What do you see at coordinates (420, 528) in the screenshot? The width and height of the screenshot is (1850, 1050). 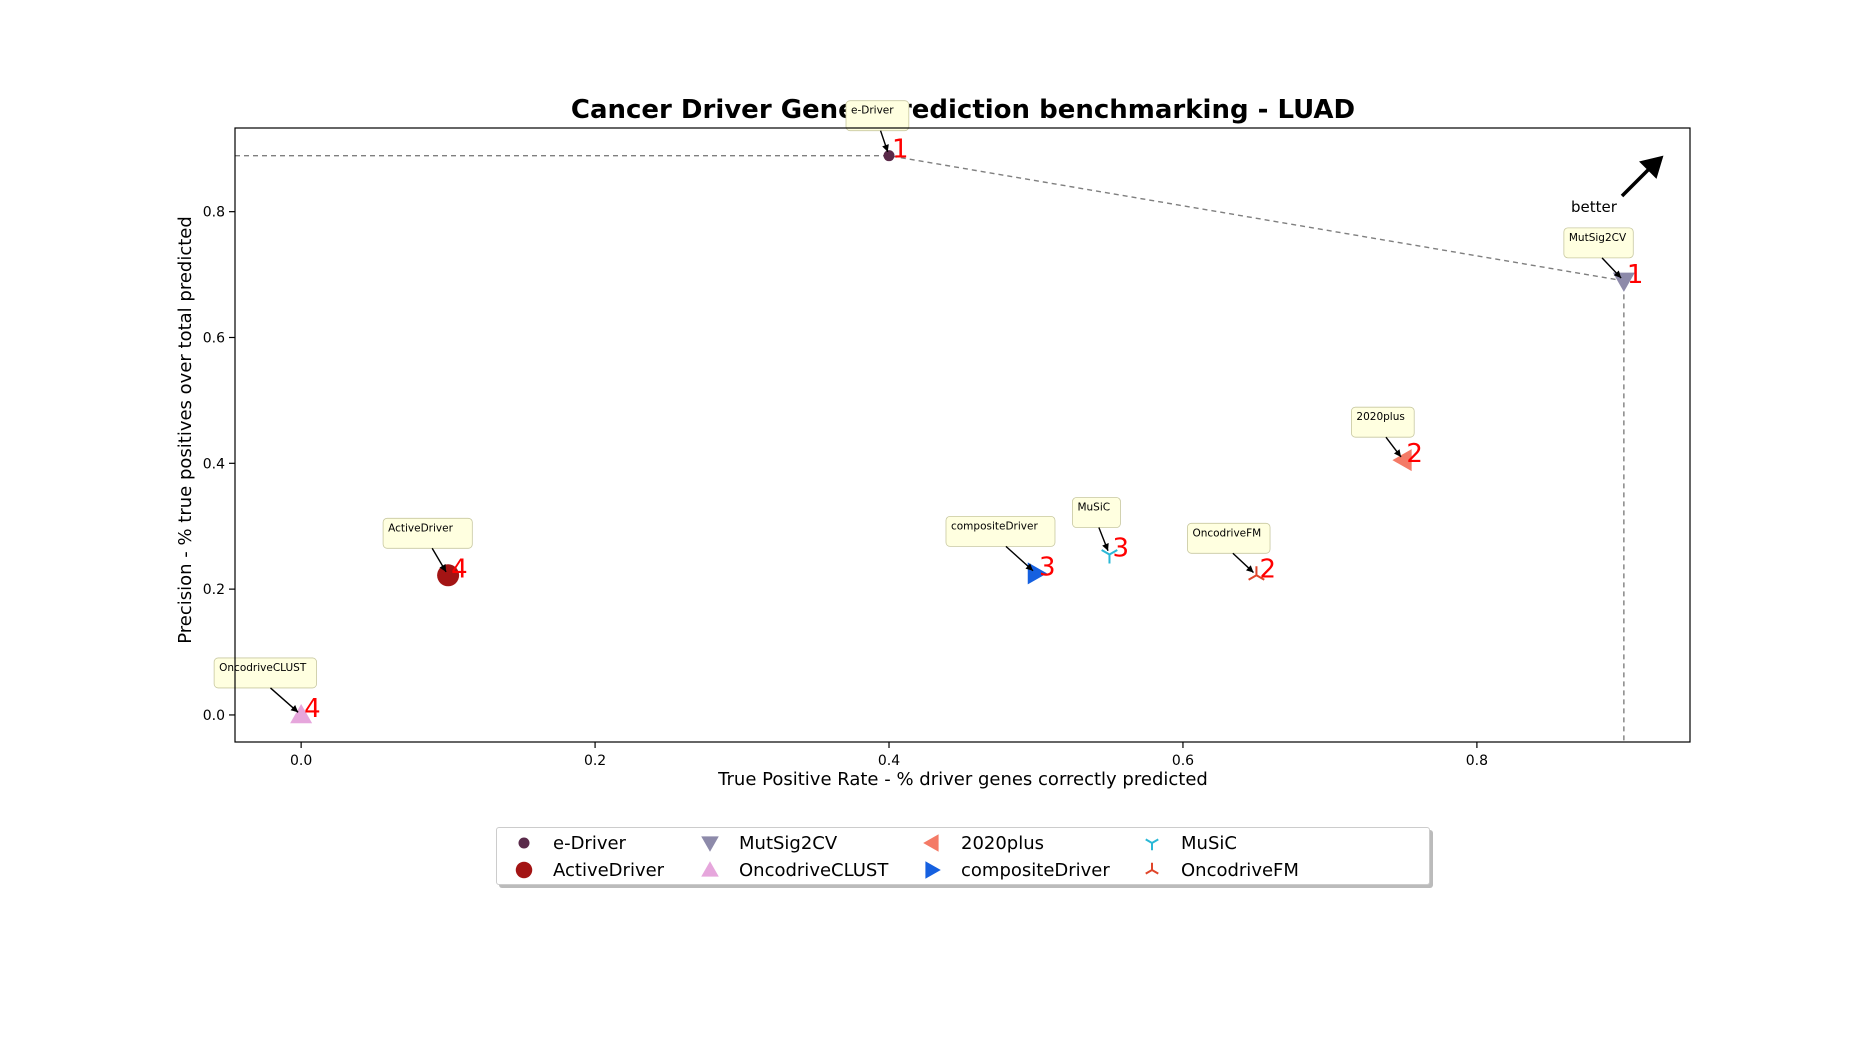 I see `callout-label: ActiveDriver` at bounding box center [420, 528].